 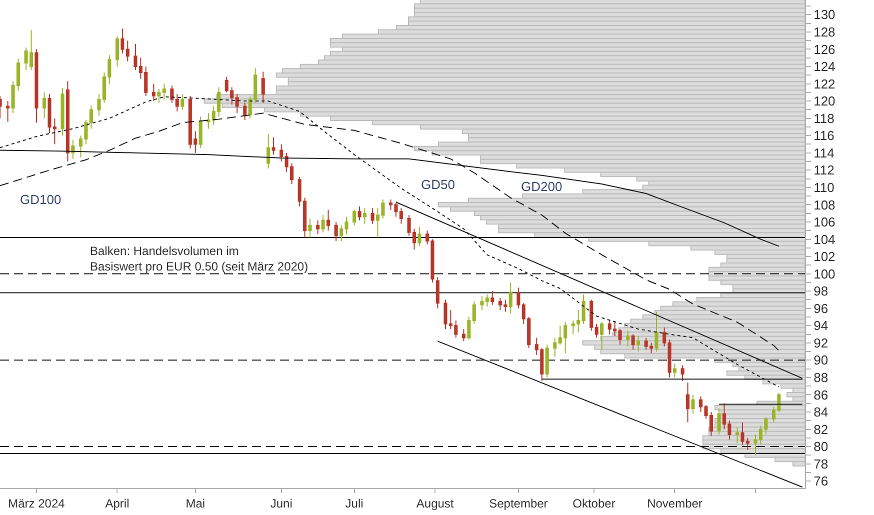 What do you see at coordinates (821, 342) in the screenshot?
I see `y-tick-label: 92` at bounding box center [821, 342].